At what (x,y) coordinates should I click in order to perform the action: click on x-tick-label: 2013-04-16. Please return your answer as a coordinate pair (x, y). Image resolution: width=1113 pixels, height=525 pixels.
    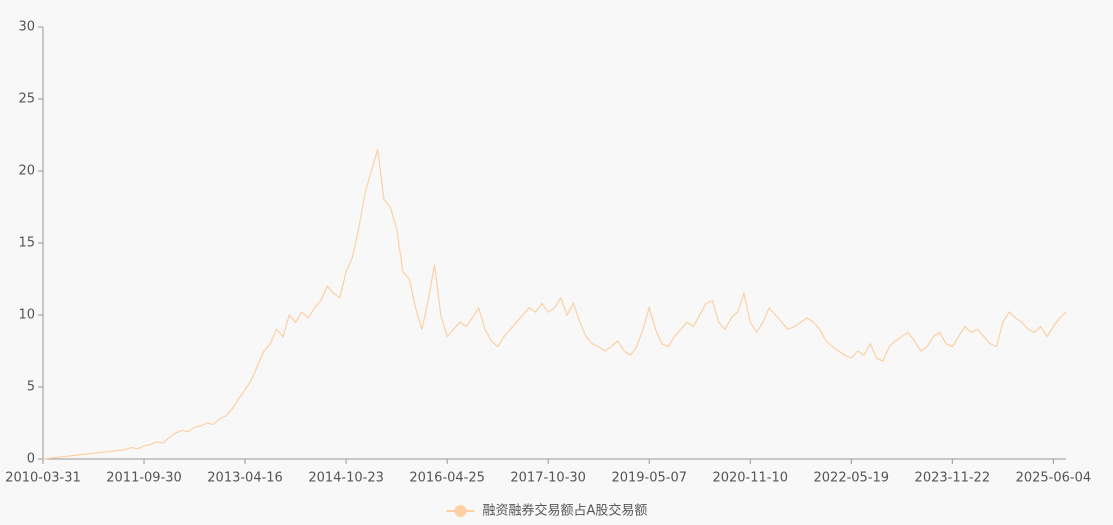
    Looking at the image, I should click on (245, 478).